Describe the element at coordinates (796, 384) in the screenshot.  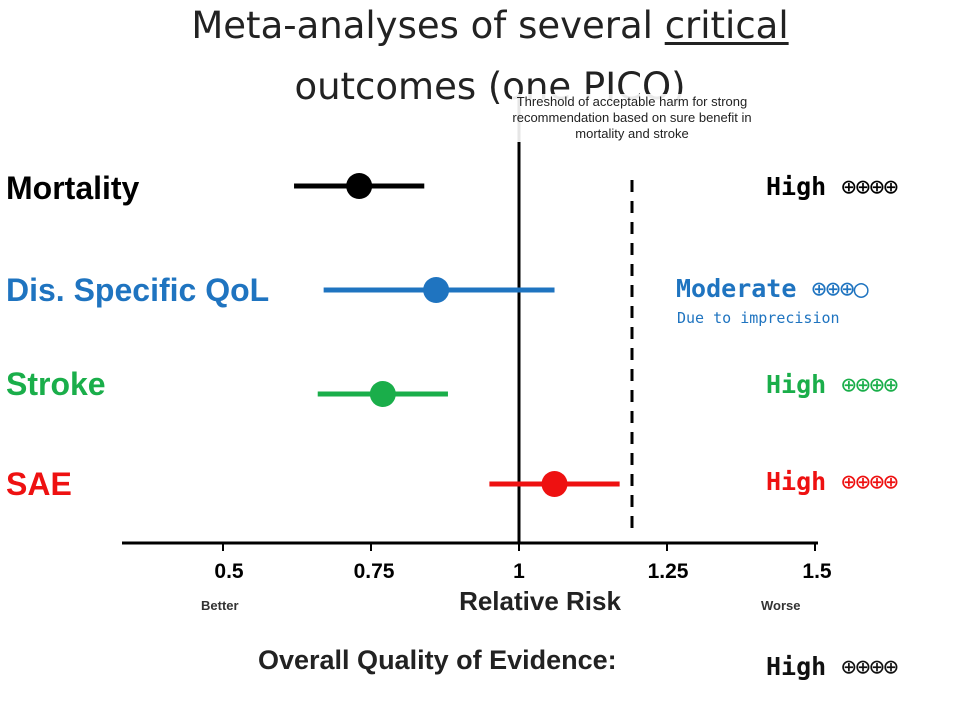
I see `quality-stroke-text: High` at that location.